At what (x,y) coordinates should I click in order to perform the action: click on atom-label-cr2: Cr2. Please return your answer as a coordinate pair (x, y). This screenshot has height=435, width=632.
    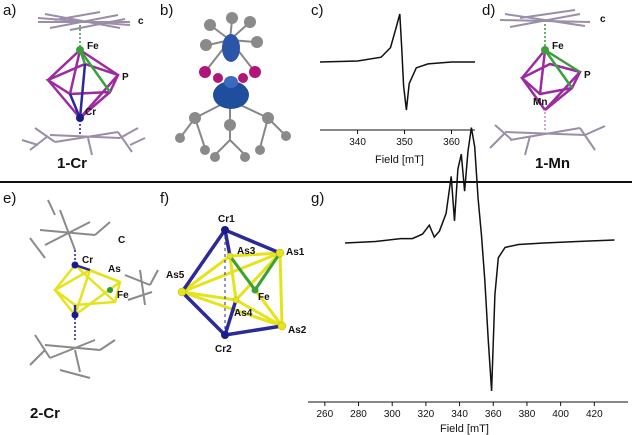
    Looking at the image, I should click on (223, 349).